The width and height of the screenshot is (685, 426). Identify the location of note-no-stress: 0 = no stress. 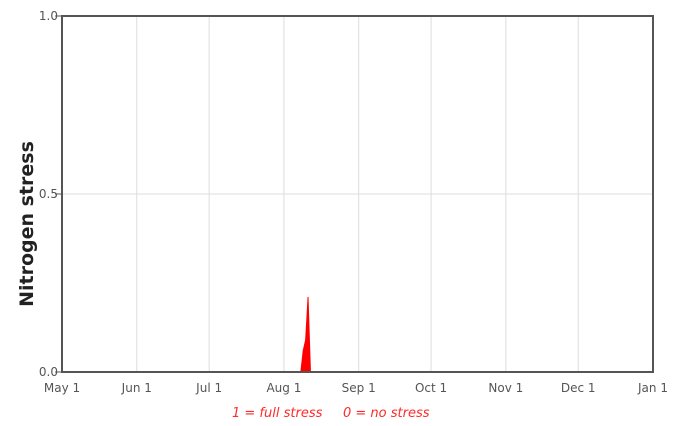
(386, 413).